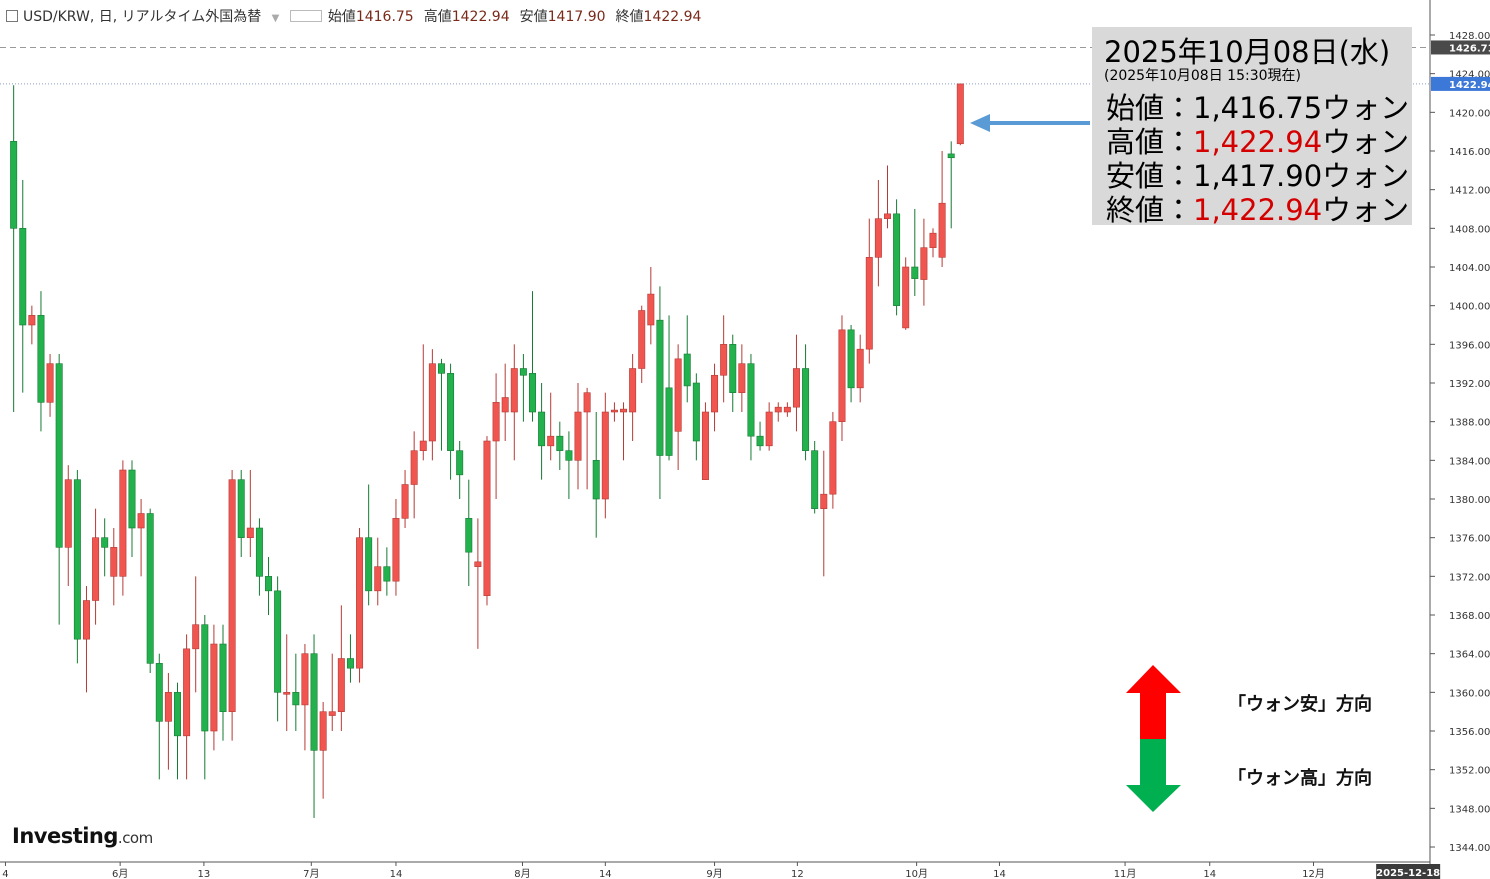  I want to click on field-value: 1417.90, so click(576, 17).